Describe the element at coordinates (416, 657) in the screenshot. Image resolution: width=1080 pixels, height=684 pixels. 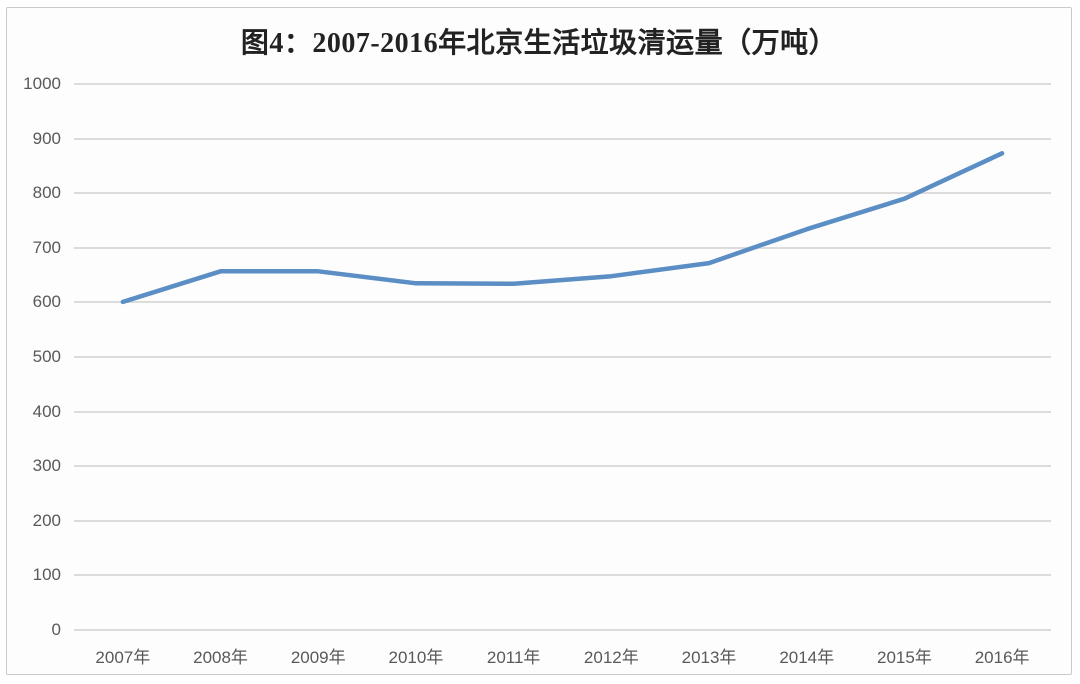
I see `x-axis-tick-label: 2010年` at that location.